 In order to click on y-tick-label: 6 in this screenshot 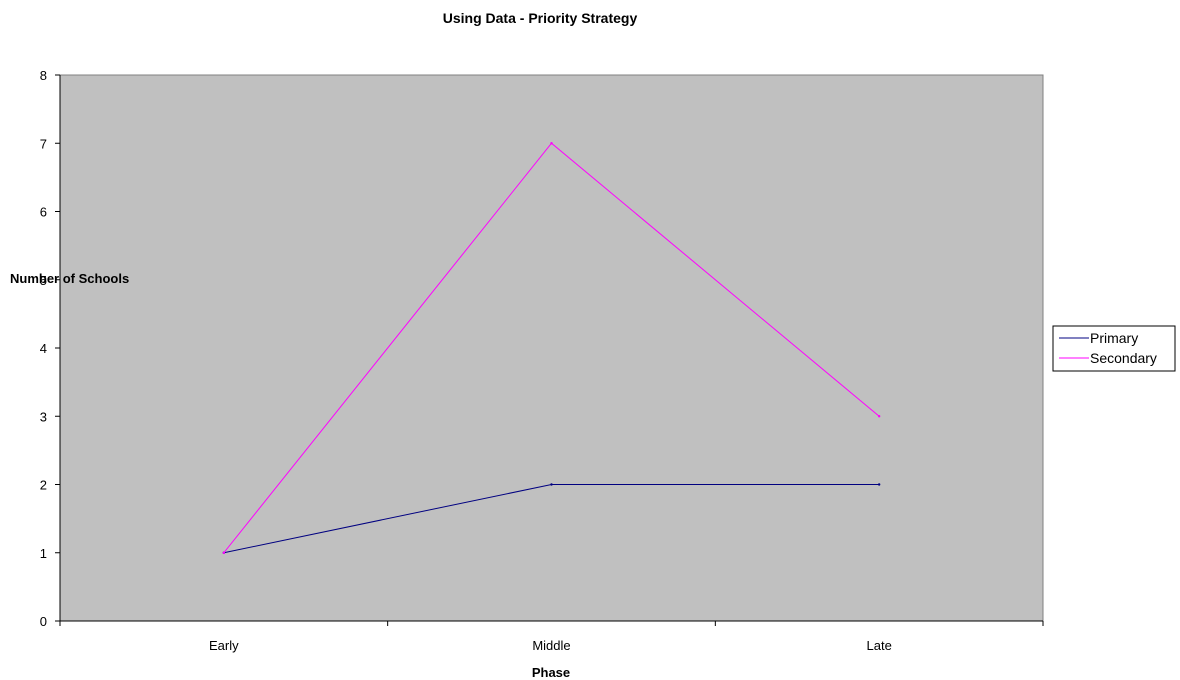, I will do `click(43, 212)`.